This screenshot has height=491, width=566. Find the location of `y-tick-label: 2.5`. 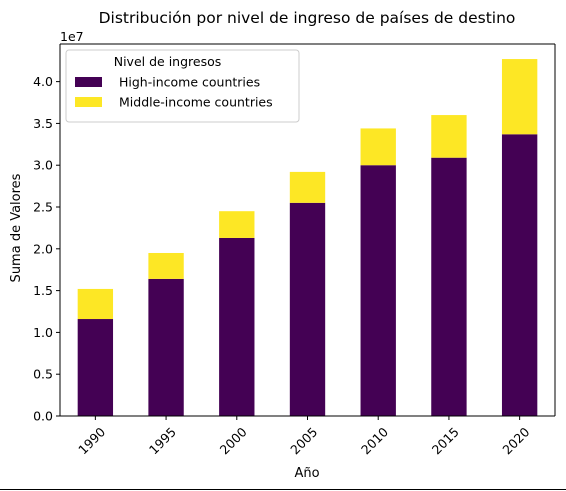

y-tick-label: 2.5 is located at coordinates (43, 207).